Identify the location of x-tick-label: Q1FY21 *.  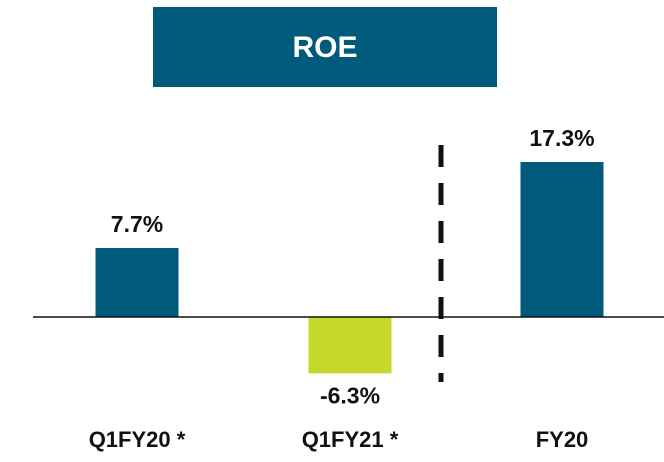
(350, 439).